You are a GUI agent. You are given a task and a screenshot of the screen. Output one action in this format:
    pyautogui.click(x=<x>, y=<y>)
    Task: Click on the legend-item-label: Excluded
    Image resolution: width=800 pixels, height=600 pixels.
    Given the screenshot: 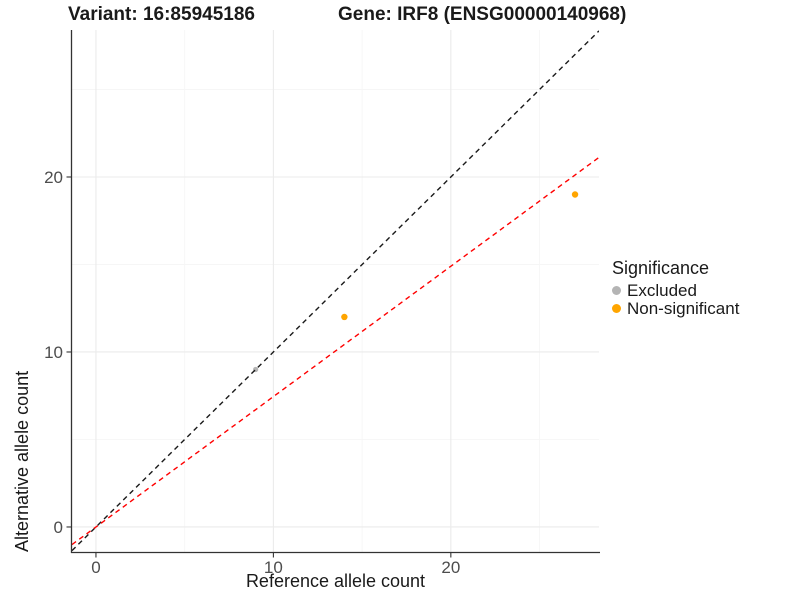 What is the action you would take?
    pyautogui.click(x=662, y=290)
    